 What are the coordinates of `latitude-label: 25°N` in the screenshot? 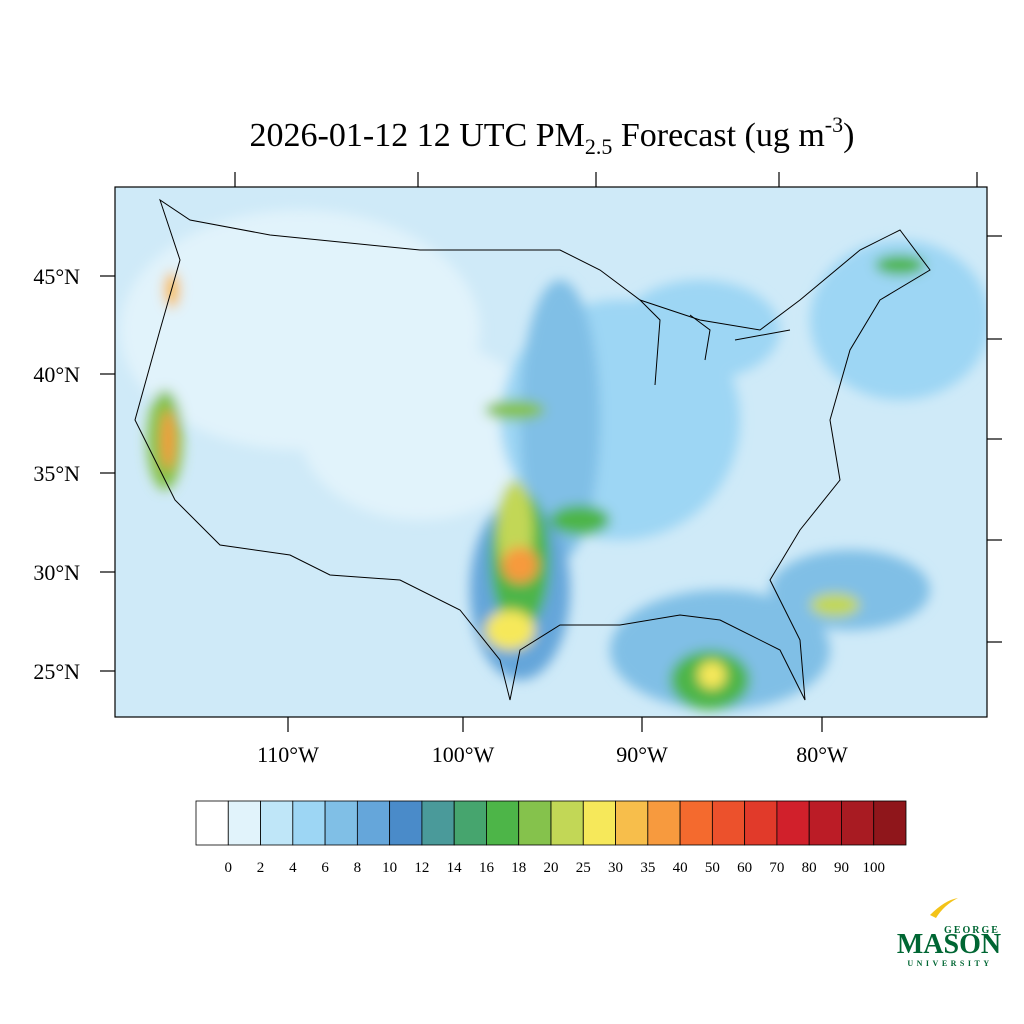 It's located at (56, 671).